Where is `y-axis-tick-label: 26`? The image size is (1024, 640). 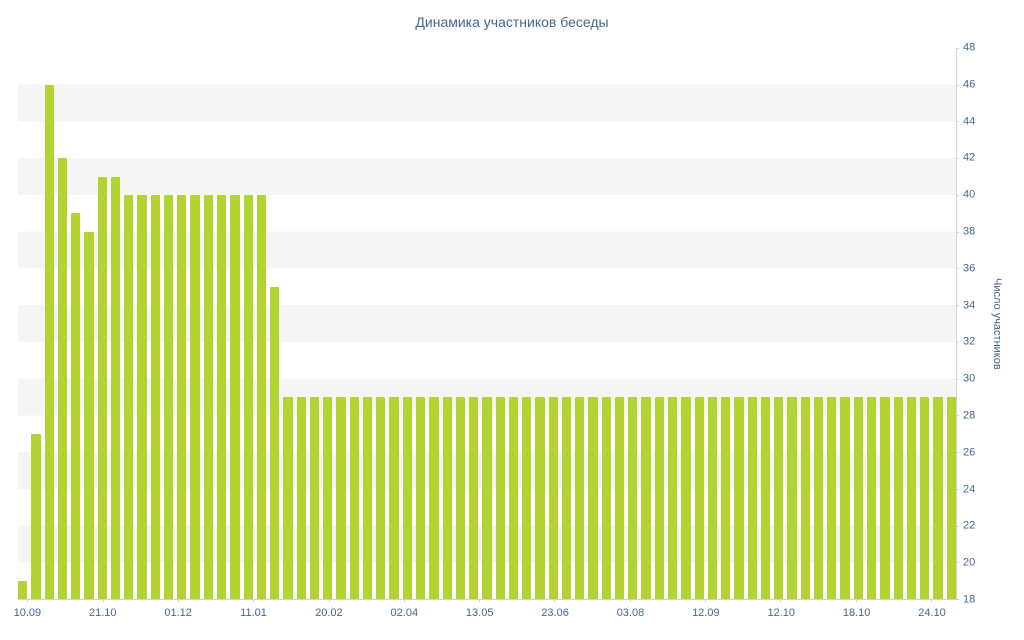 y-axis-tick-label: 26 is located at coordinates (969, 452).